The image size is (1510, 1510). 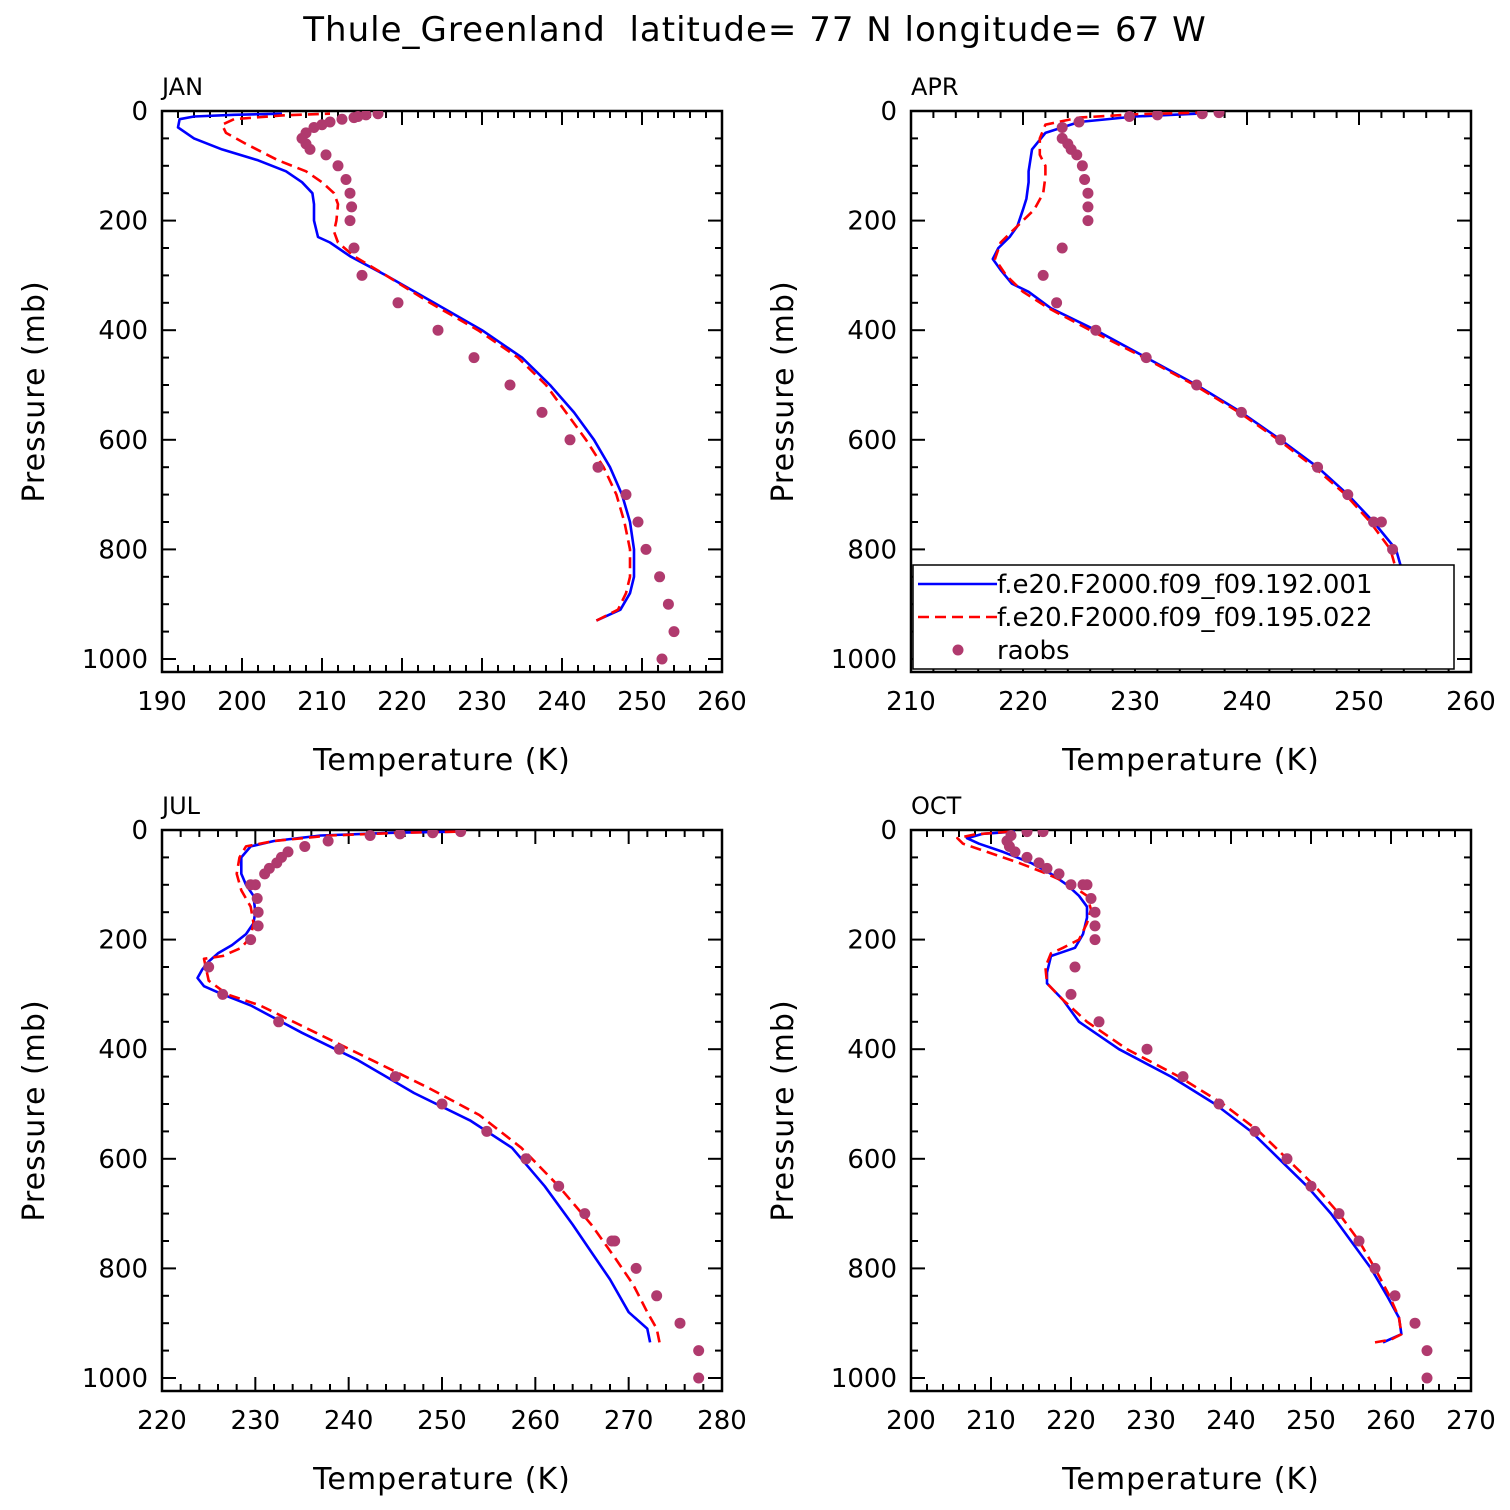 What do you see at coordinates (872, 222) in the screenshot?
I see `y-tick-label: 200` at bounding box center [872, 222].